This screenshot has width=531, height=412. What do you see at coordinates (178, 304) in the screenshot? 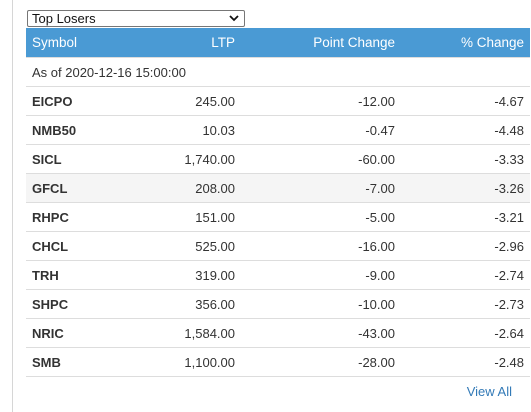
I see `ltp-cell: 356.00` at bounding box center [178, 304].